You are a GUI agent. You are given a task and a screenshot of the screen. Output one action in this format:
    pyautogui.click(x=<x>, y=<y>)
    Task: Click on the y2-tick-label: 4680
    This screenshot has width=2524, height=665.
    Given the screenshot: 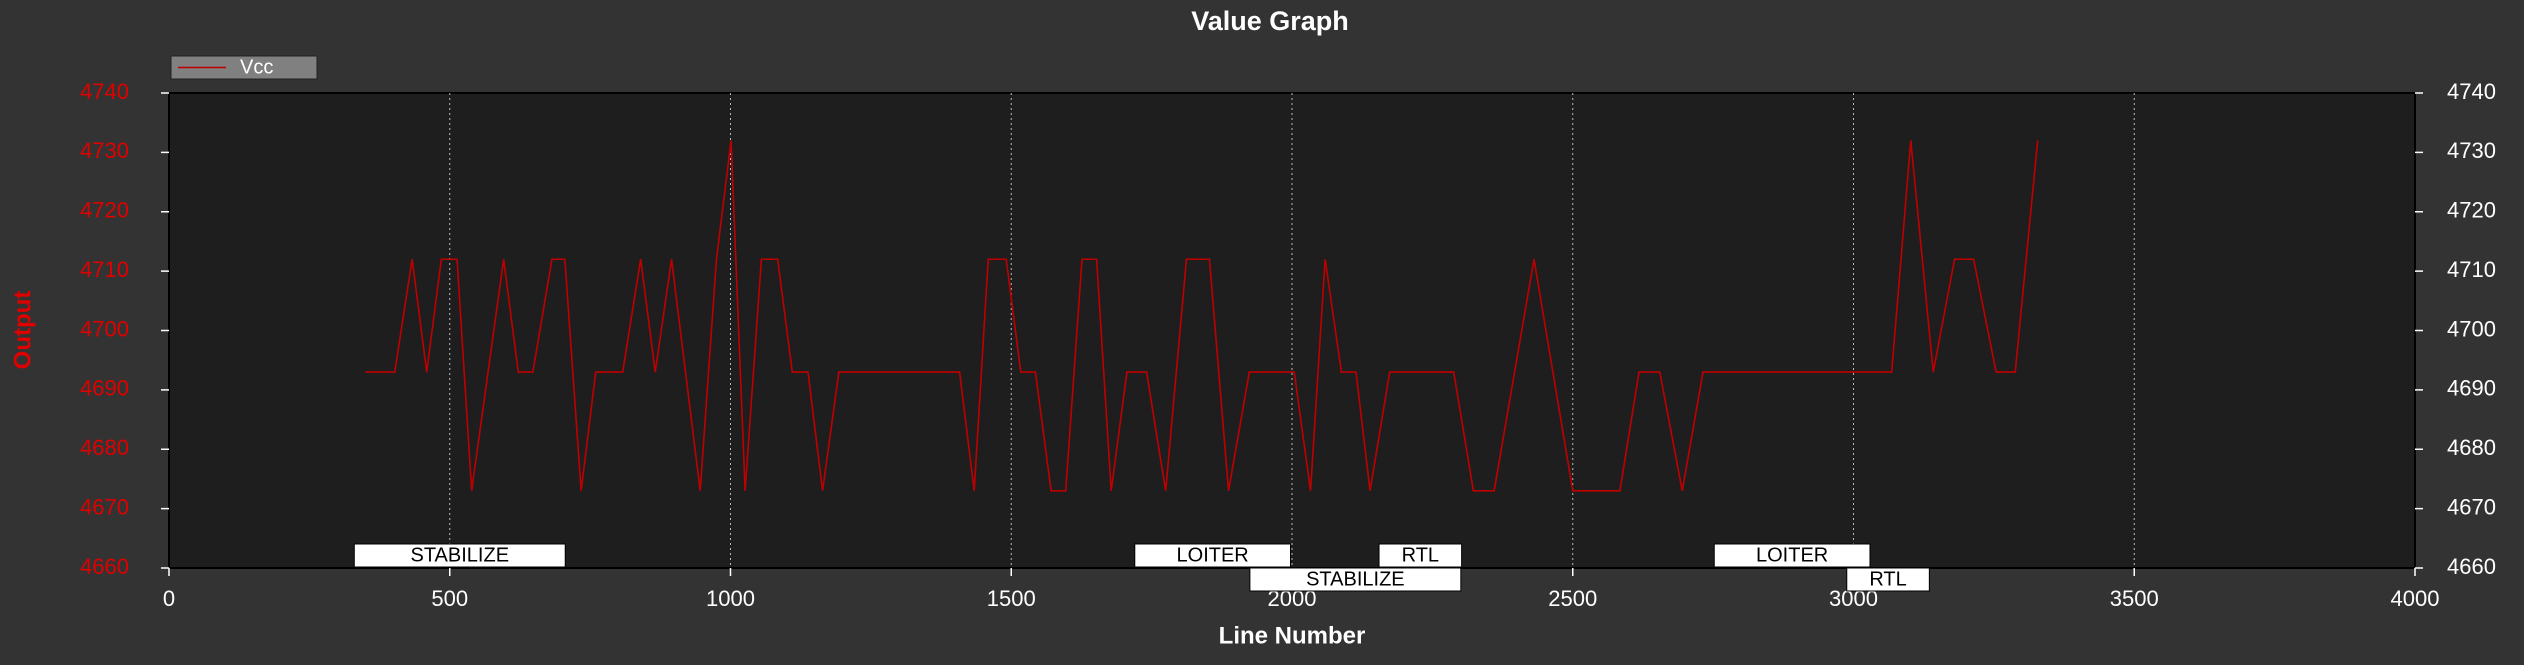 What is the action you would take?
    pyautogui.click(x=2471, y=447)
    